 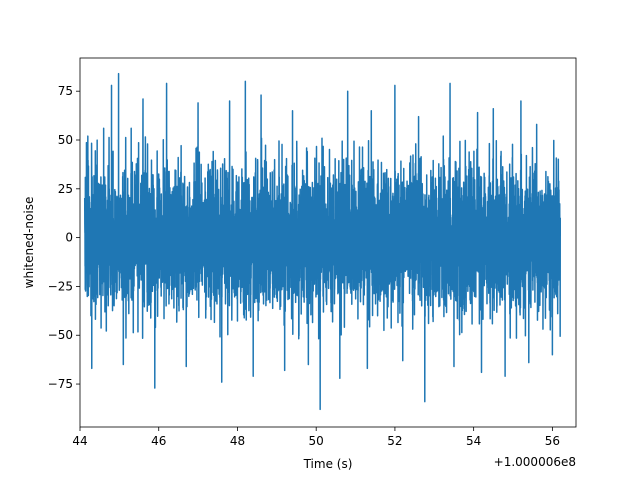 What do you see at coordinates (69, 238) in the screenshot?
I see `y-tick-label: 0` at bounding box center [69, 238].